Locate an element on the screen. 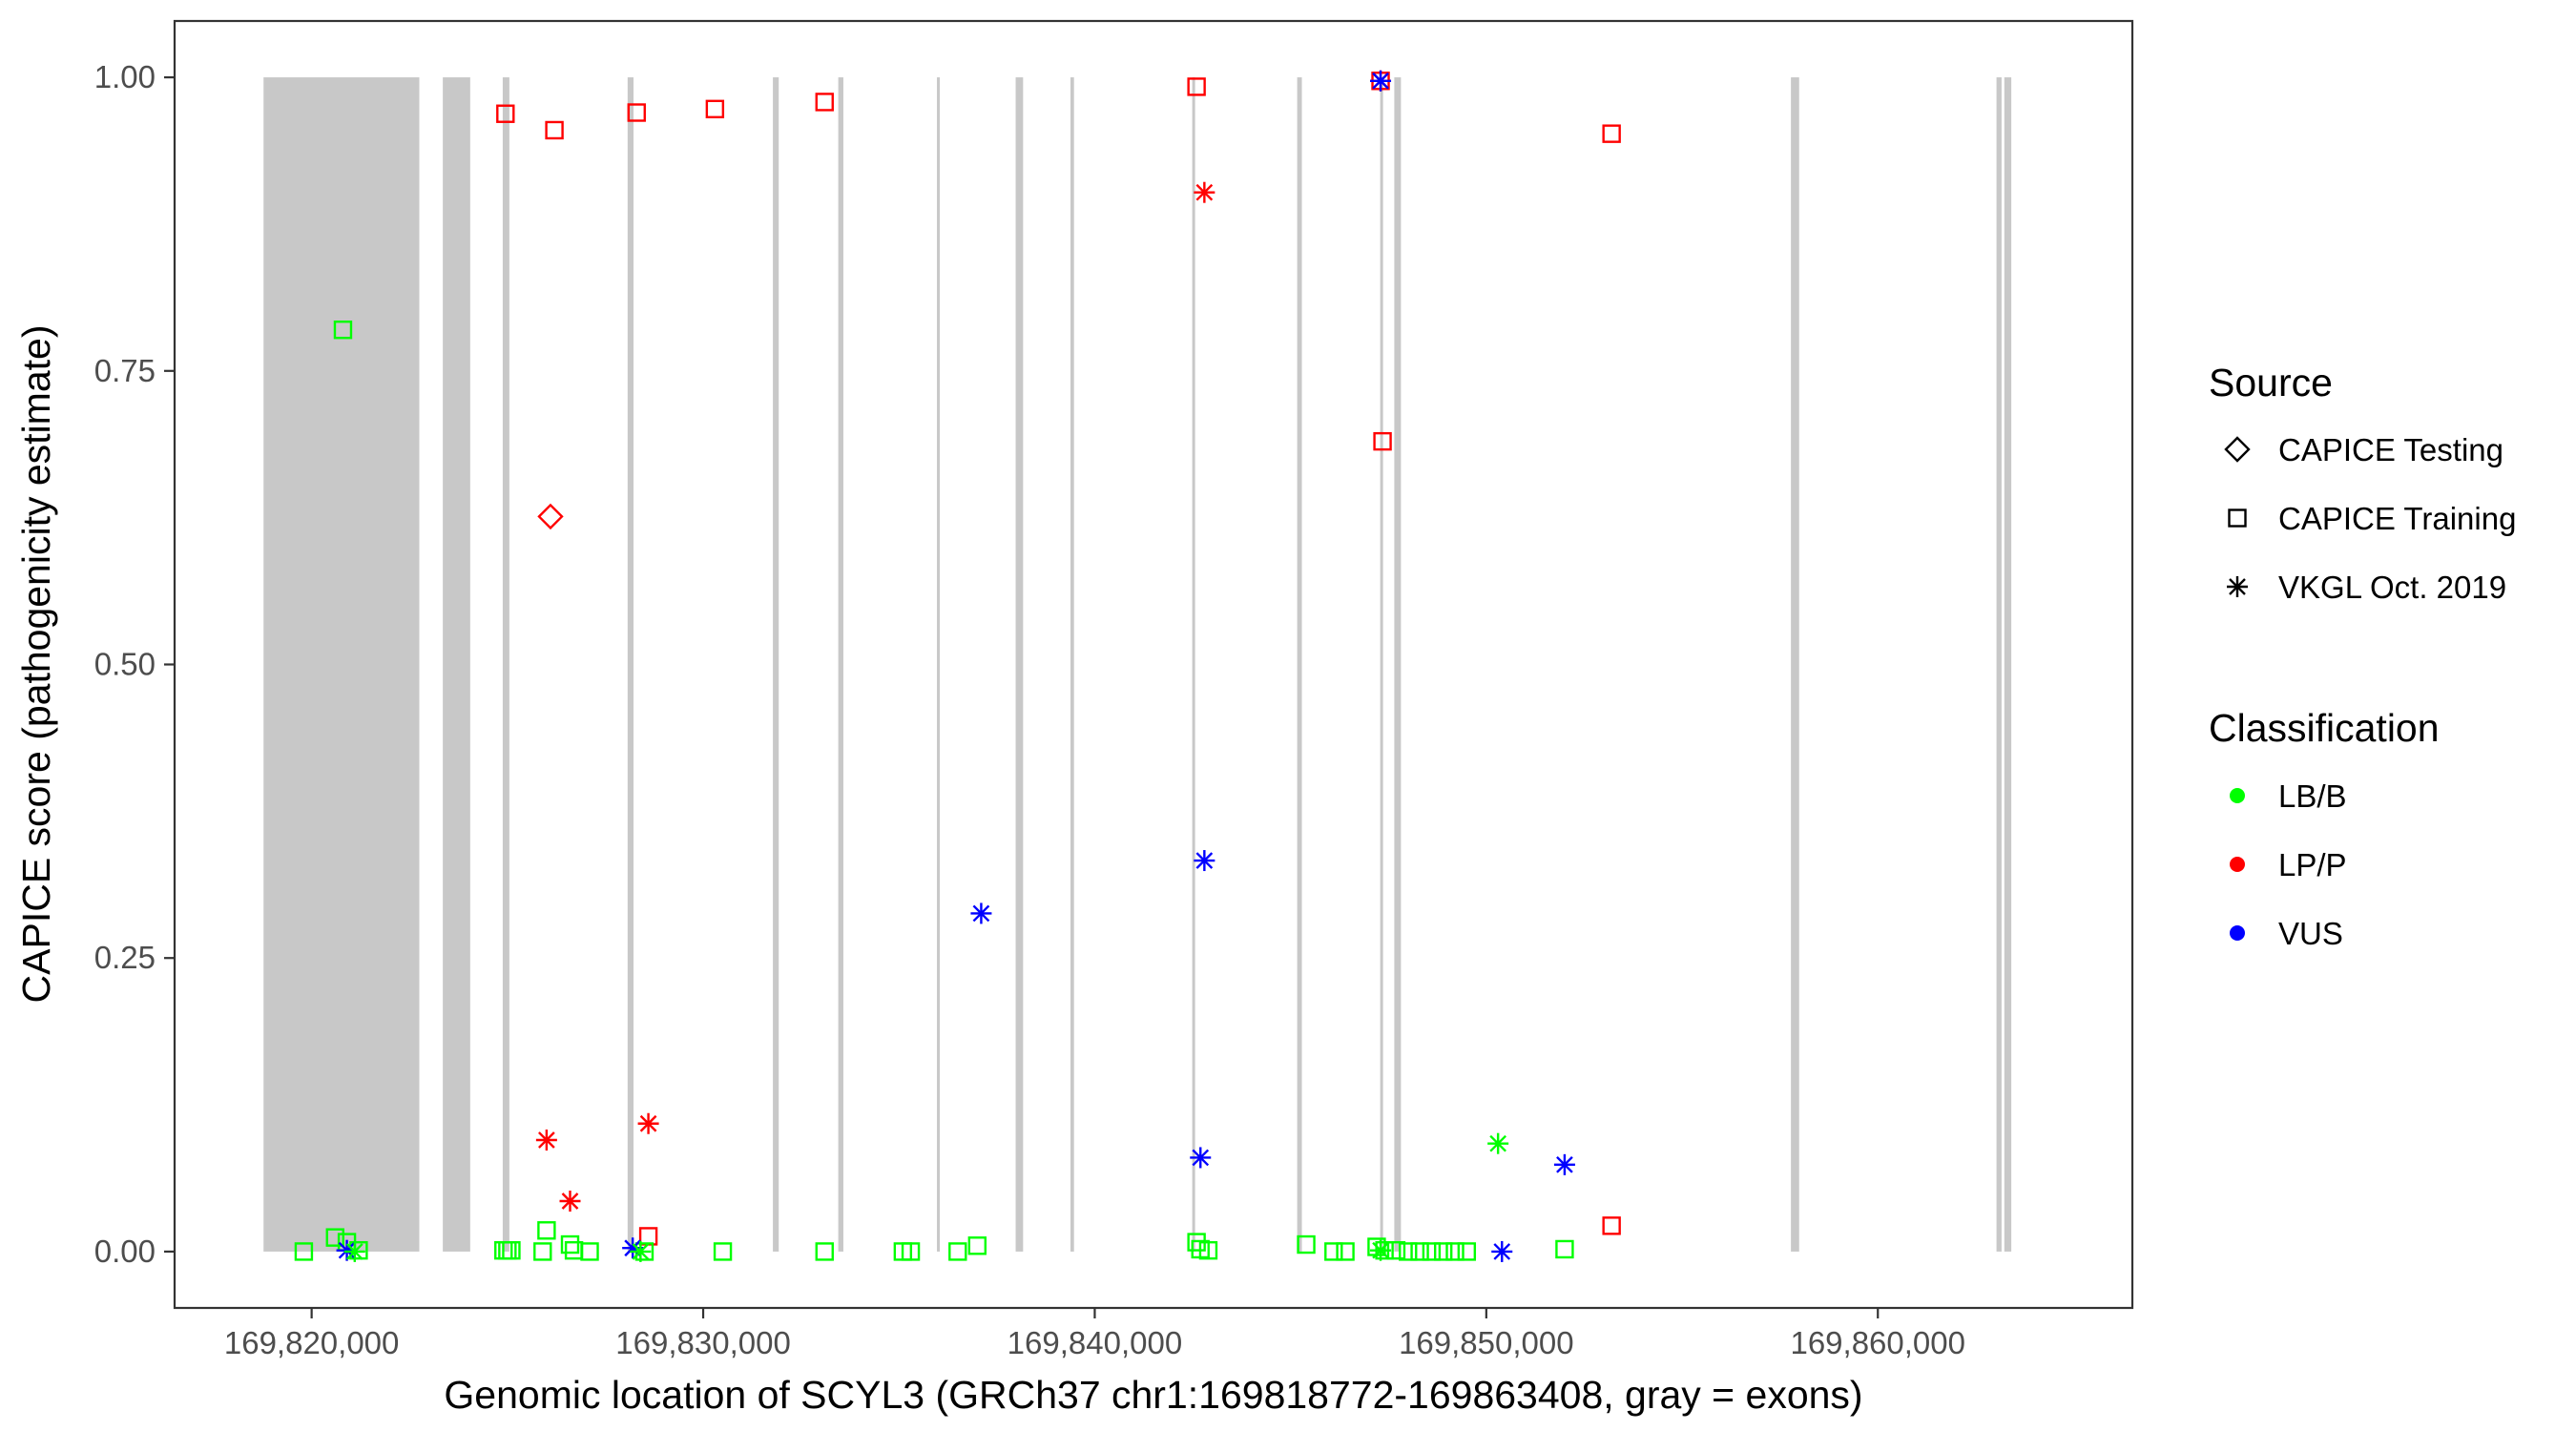  legend-source-title: Source is located at coordinates (2271, 382).